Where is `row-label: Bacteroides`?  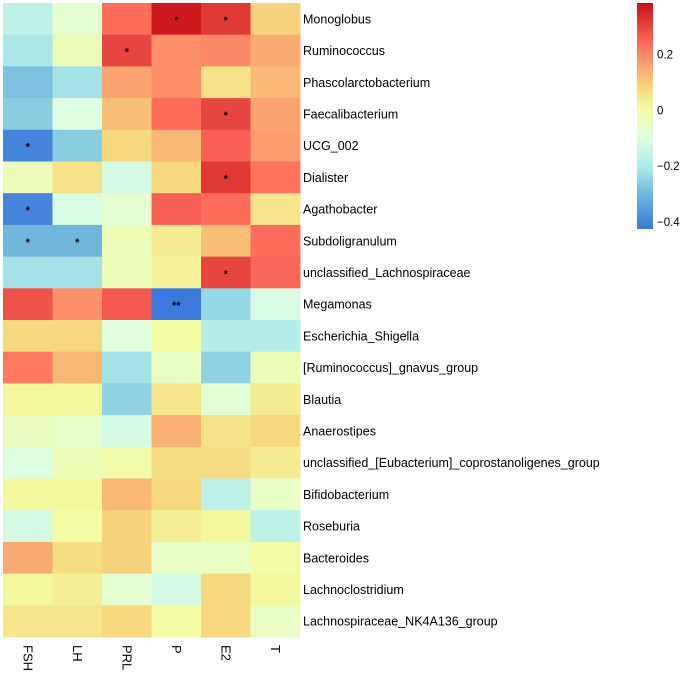
row-label: Bacteroides is located at coordinates (336, 558).